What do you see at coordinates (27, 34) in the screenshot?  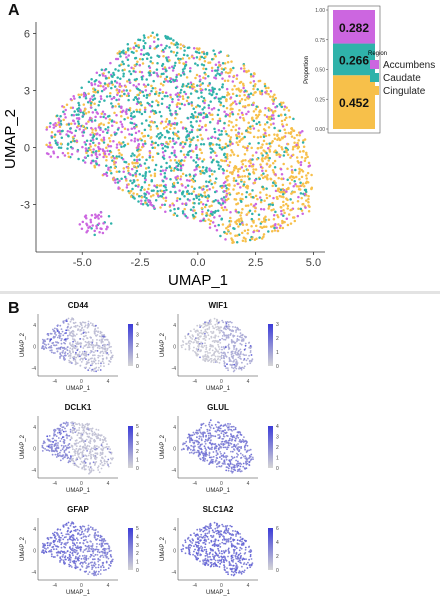 I see `umap-y-tick-label: 6` at bounding box center [27, 34].